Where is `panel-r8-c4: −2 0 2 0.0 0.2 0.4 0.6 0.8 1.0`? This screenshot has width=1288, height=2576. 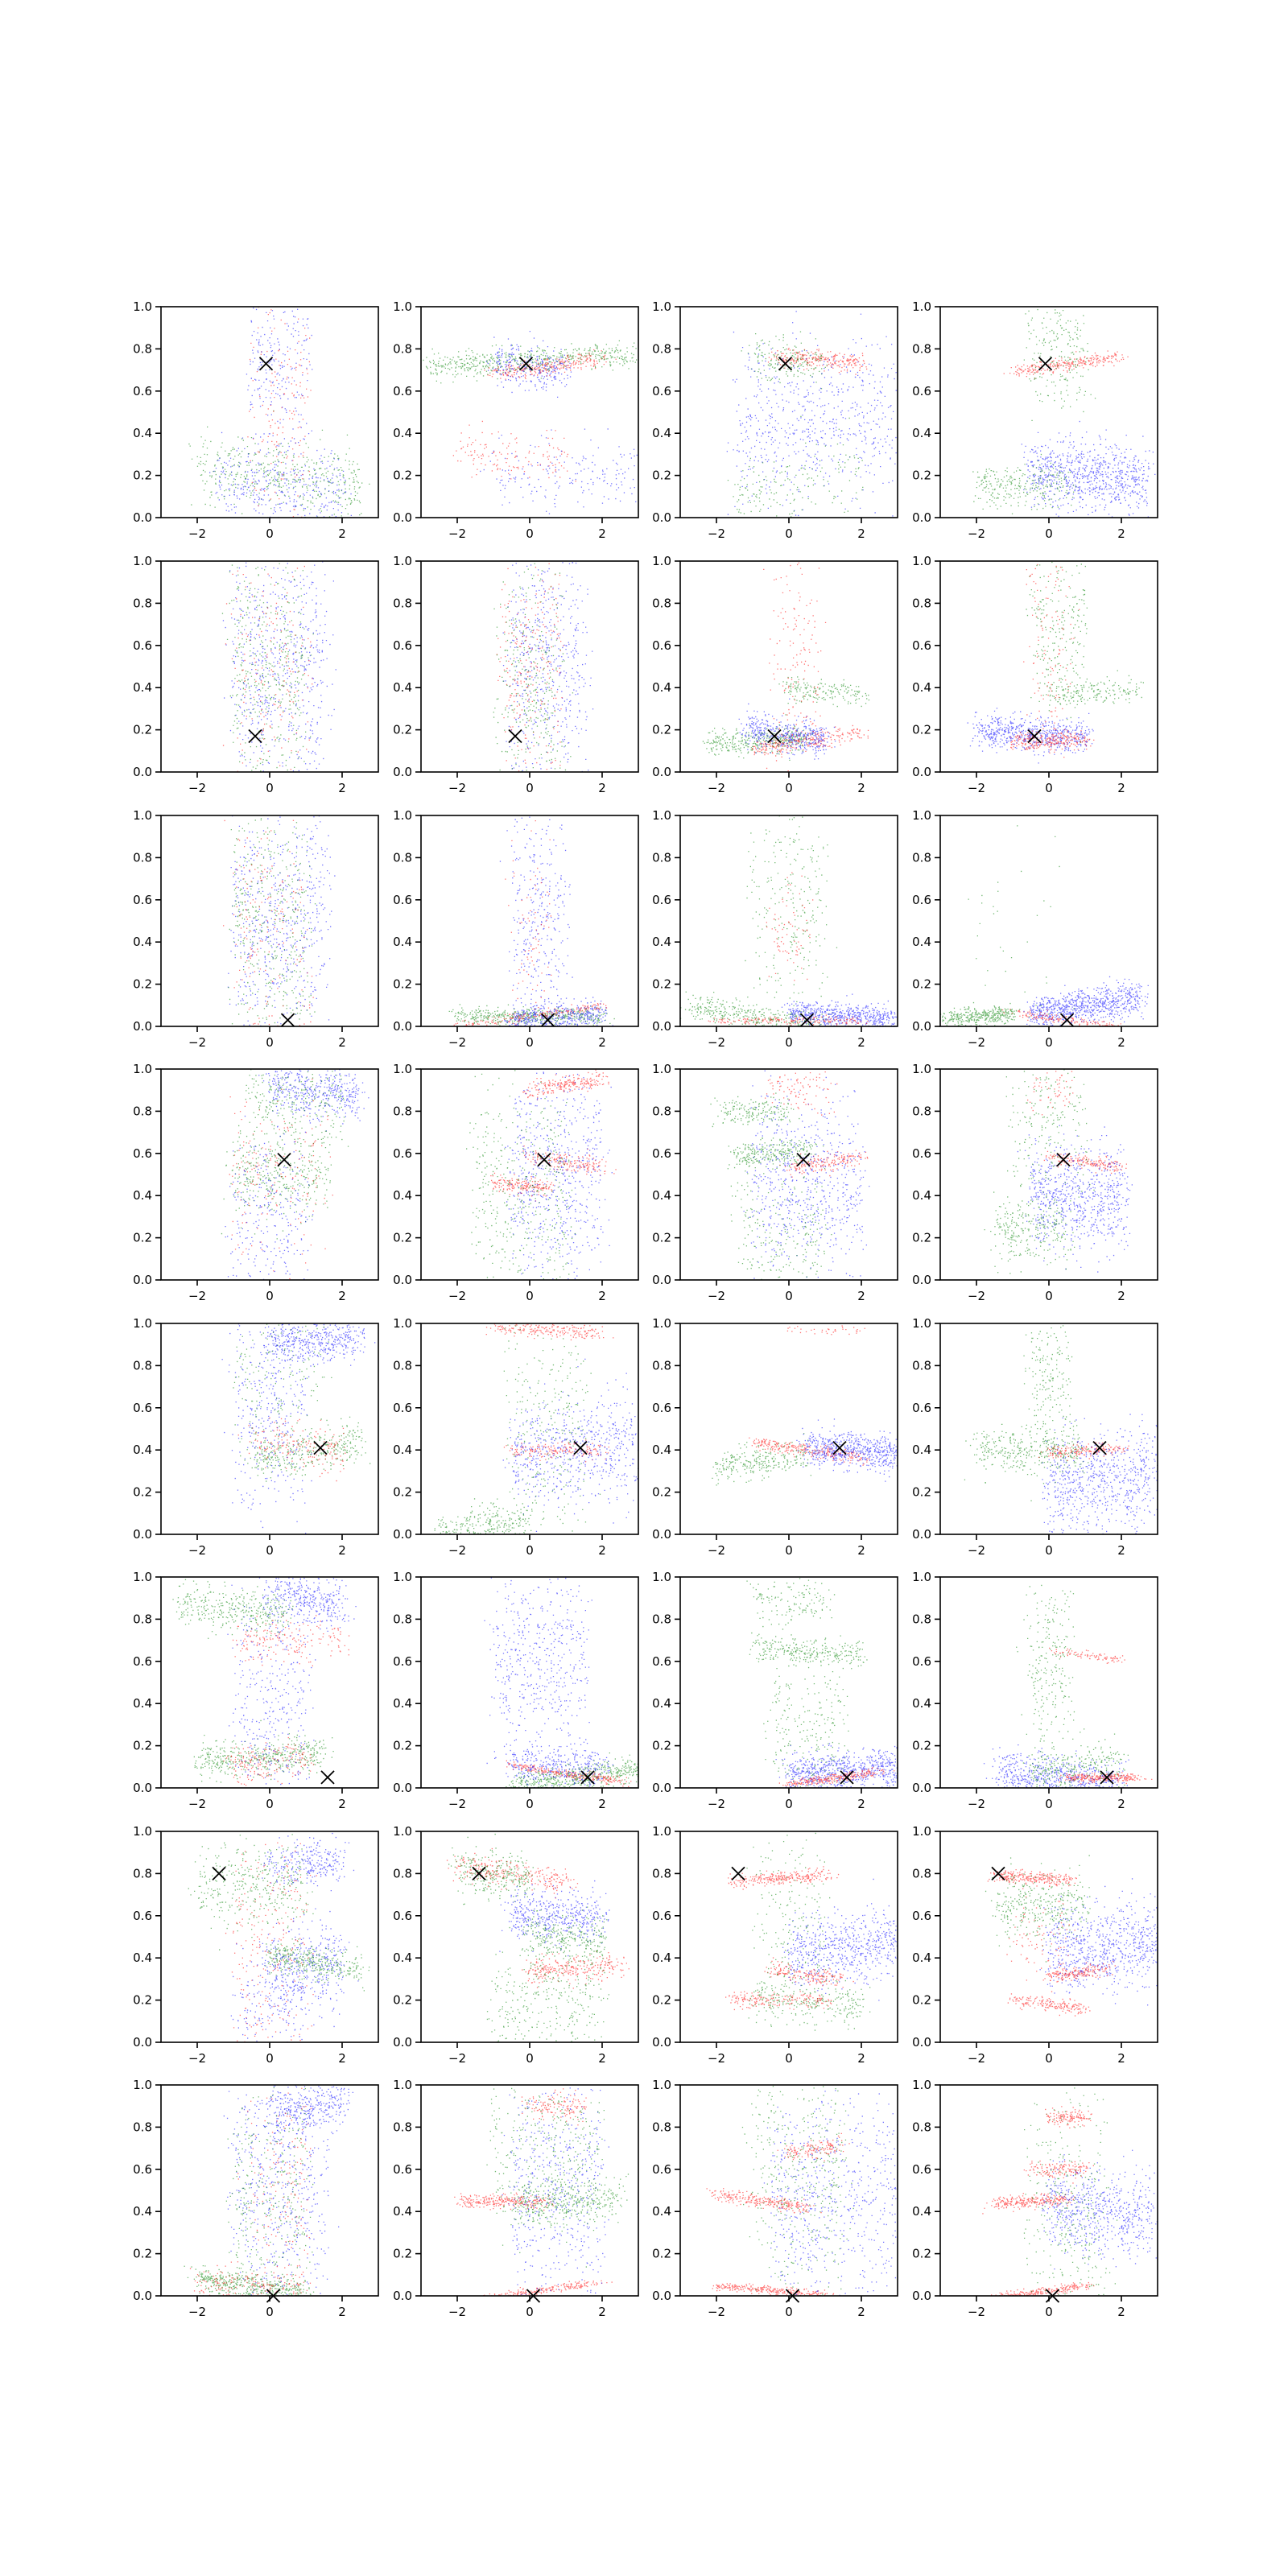 panel-r8-c4: −2 0 2 0.0 0.2 0.4 0.6 0.8 1.0 is located at coordinates (1035, 2198).